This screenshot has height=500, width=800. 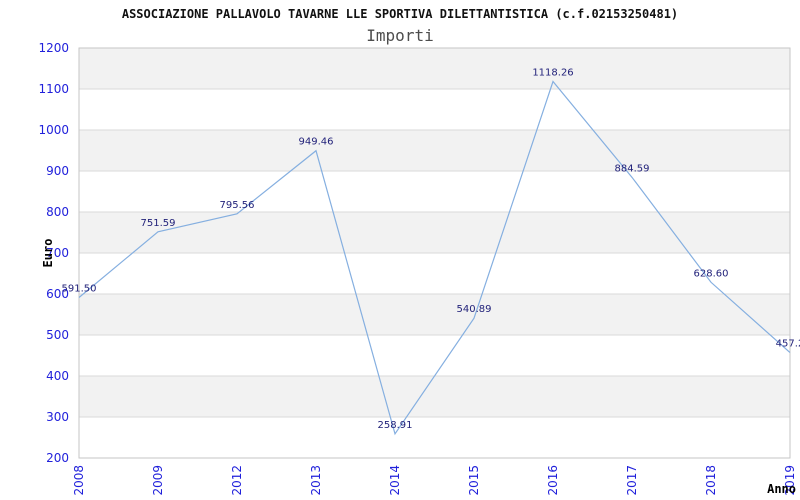 What do you see at coordinates (158, 480) in the screenshot?
I see `x-tick-label: 2009` at bounding box center [158, 480].